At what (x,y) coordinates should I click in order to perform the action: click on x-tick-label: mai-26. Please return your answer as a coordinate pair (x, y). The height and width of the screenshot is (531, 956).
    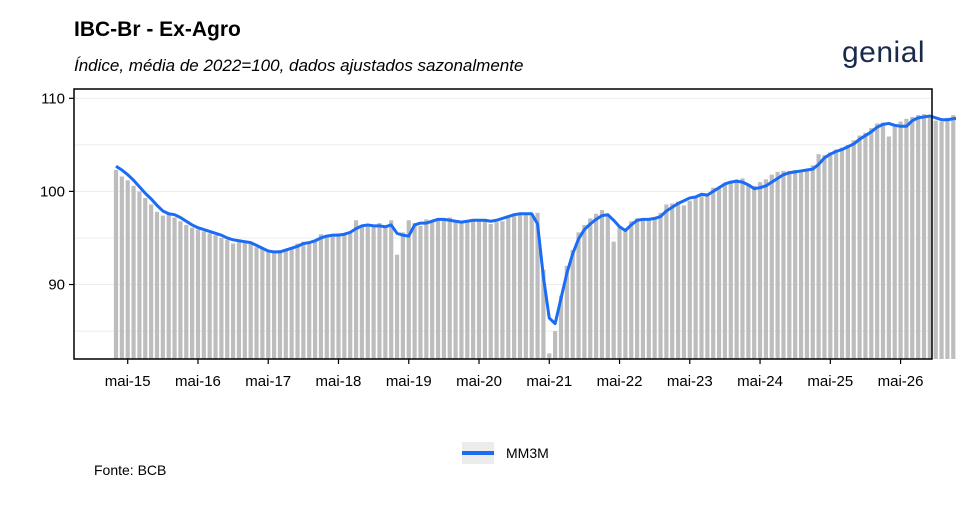
    Looking at the image, I should click on (901, 381).